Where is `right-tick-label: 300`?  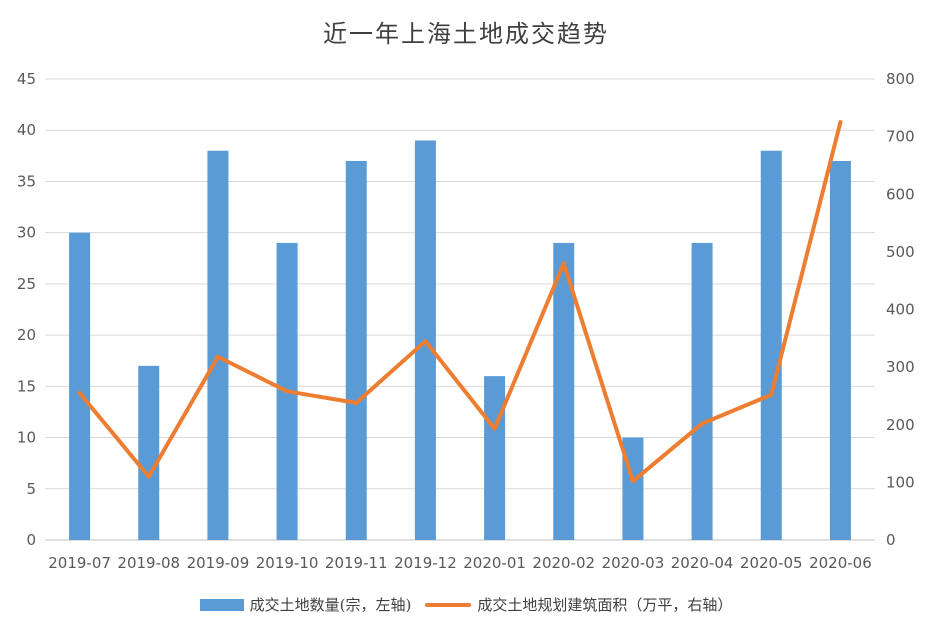
right-tick-label: 300 is located at coordinates (900, 367).